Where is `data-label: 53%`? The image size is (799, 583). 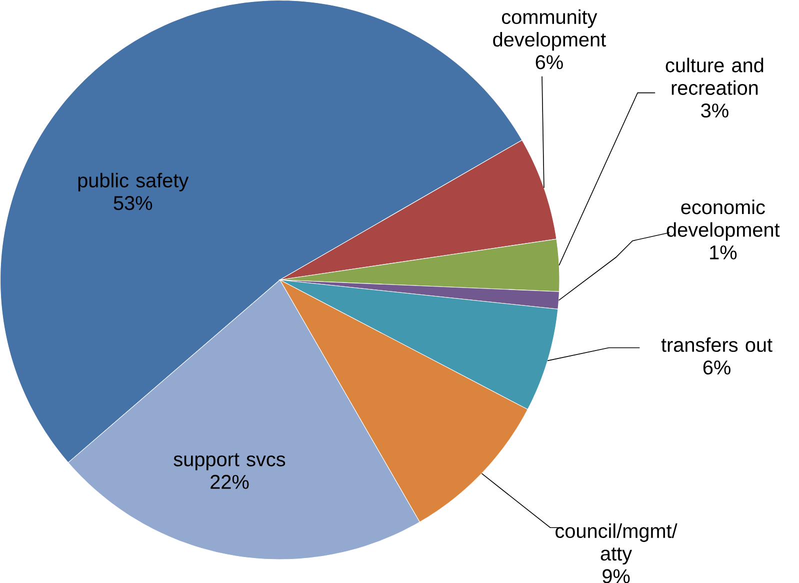 data-label: 53% is located at coordinates (133, 203).